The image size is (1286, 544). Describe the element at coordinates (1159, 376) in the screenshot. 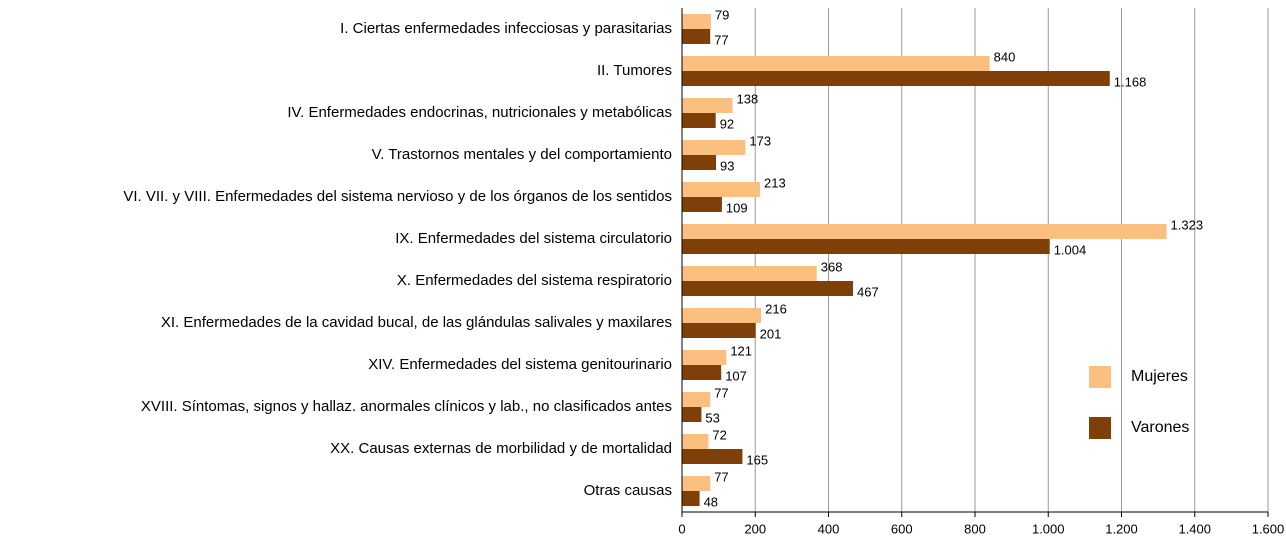

I see `legend-label: Mujeres` at that location.